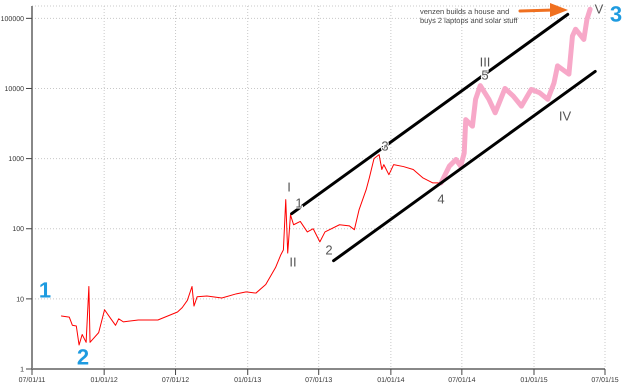 The height and width of the screenshot is (385, 625). I want to click on text: 3, so click(616, 14).